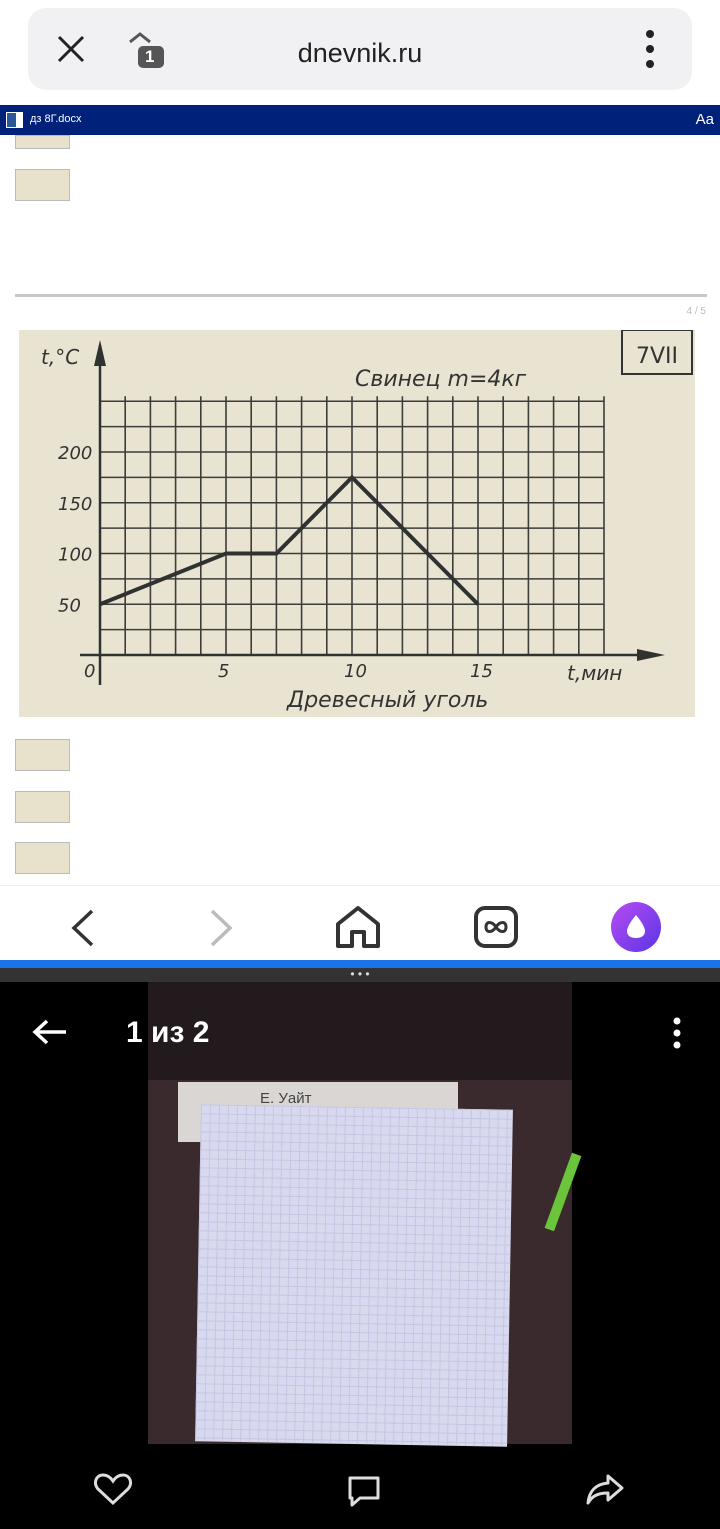 Image resolution: width=720 pixels, height=1529 pixels. Describe the element at coordinates (14, 120) in the screenshot. I see `word-icon` at that location.